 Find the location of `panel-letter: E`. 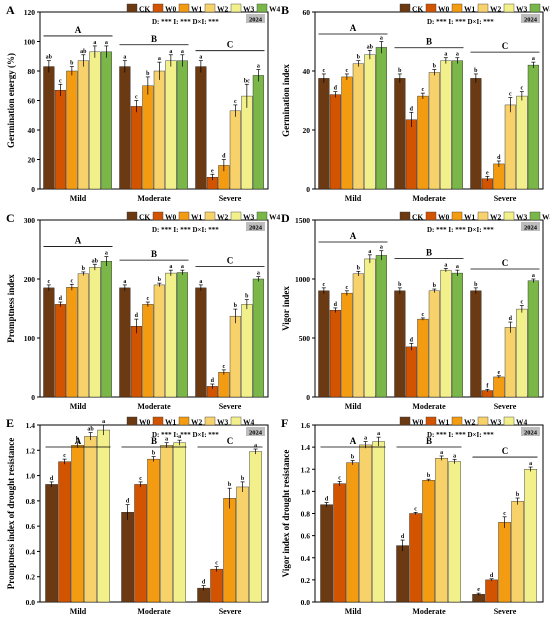

panel-letter: E is located at coordinates (10, 423).